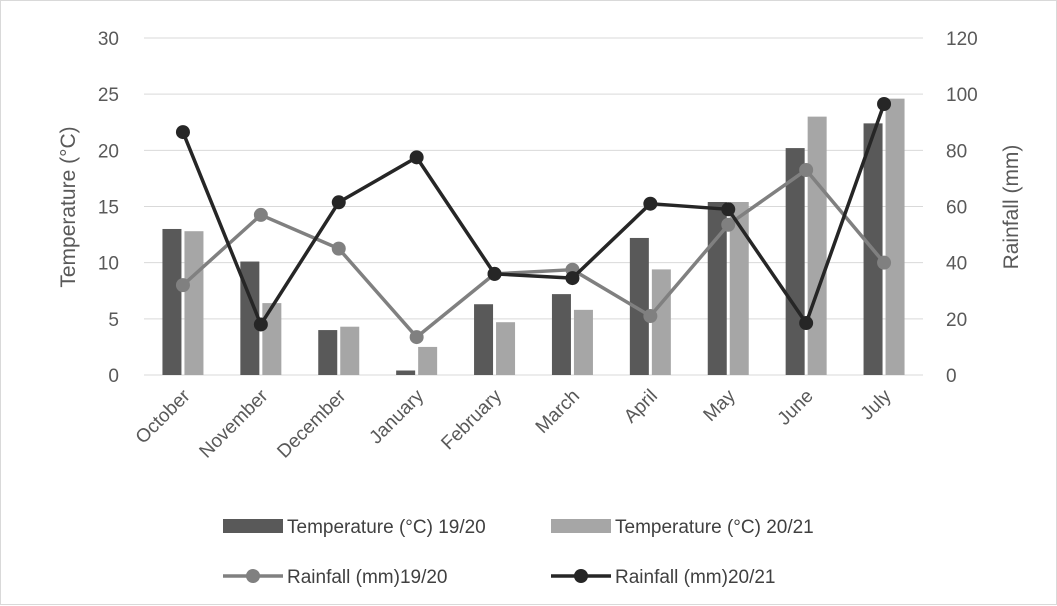  I want to click on left-tick-label: 10, so click(108, 264).